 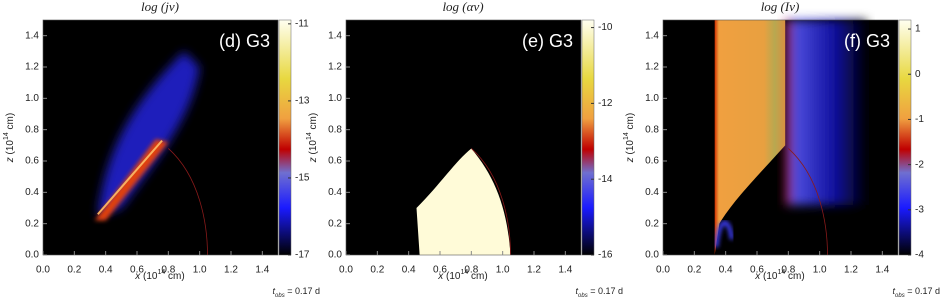 What do you see at coordinates (491, 202) in the screenshot?
I see `shock-arc` at bounding box center [491, 202].